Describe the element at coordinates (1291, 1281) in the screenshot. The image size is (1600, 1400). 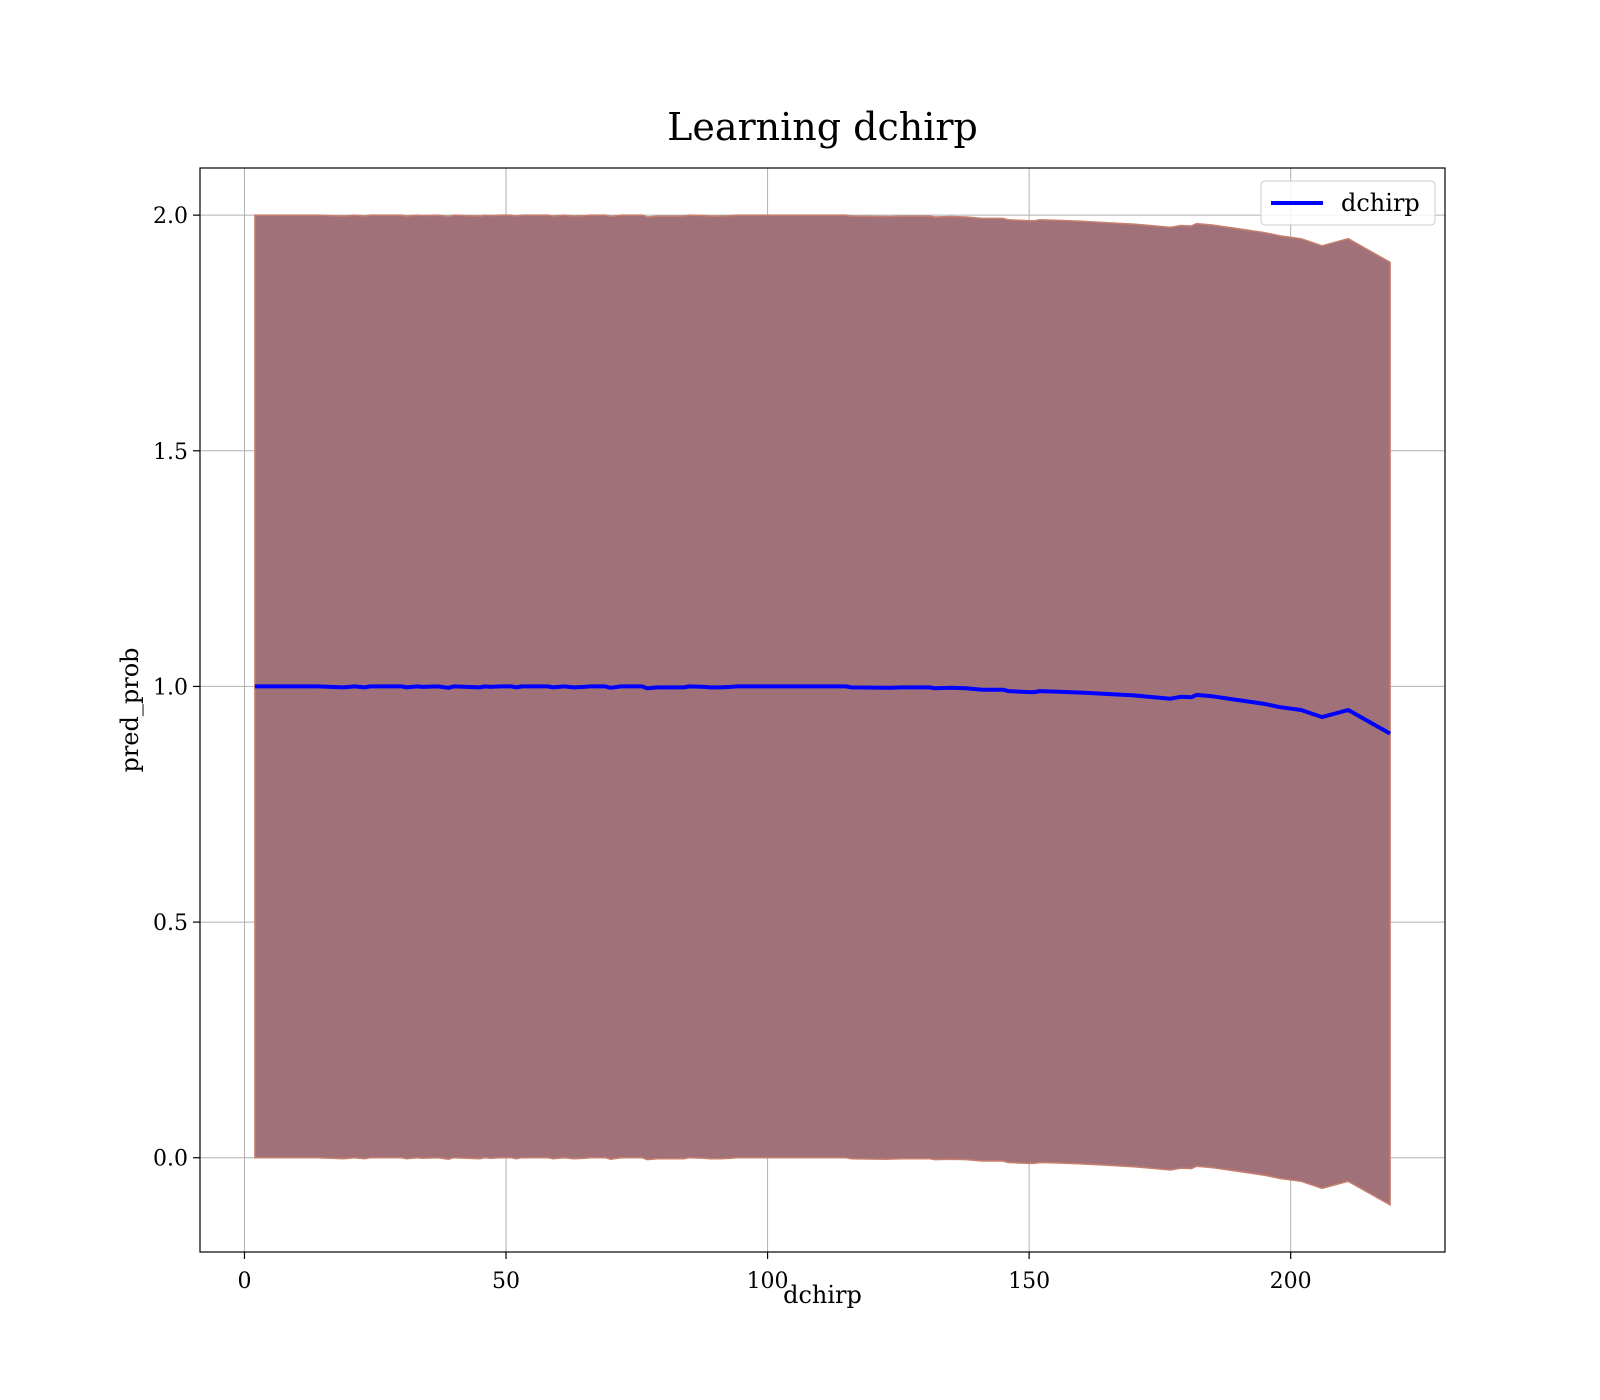
I see `x-tick-label: 200` at that location.